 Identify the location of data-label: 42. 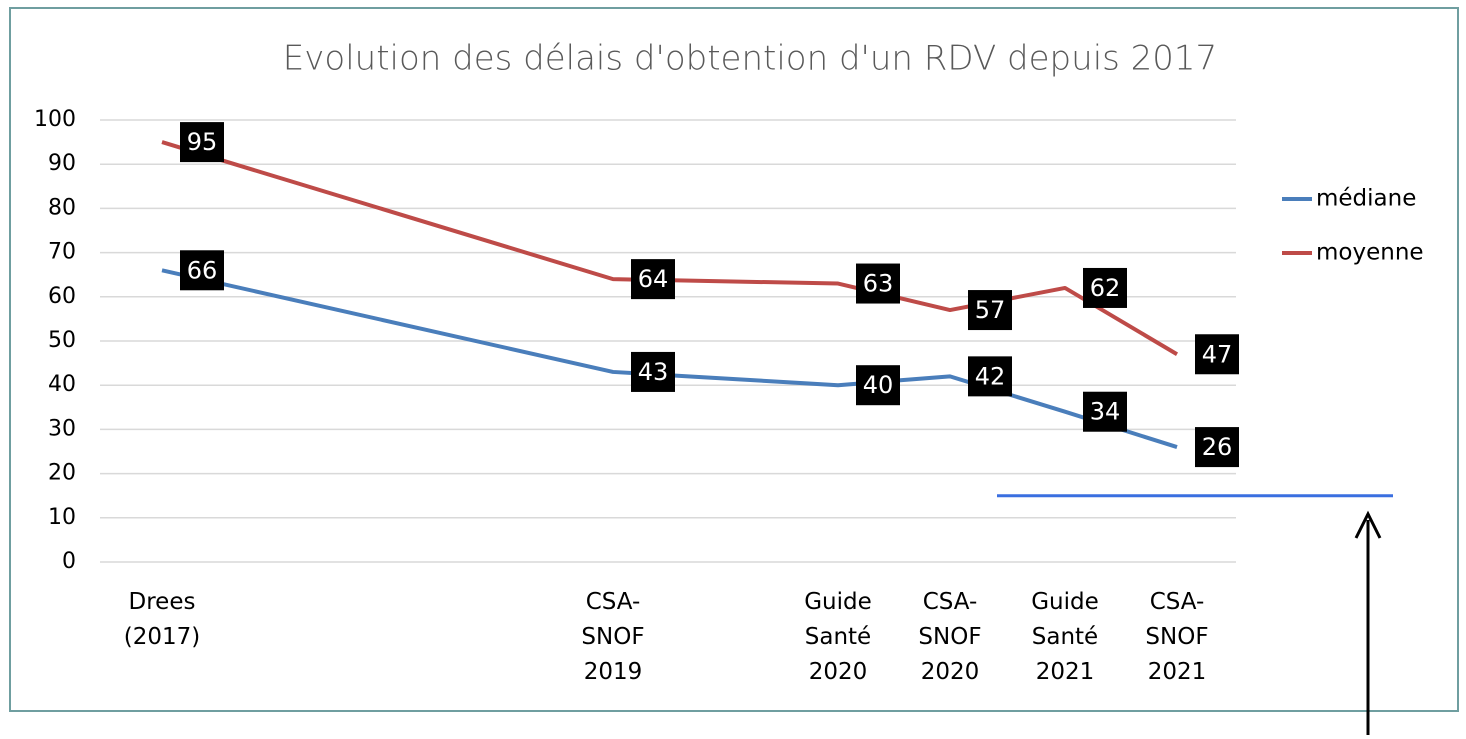
(990, 376).